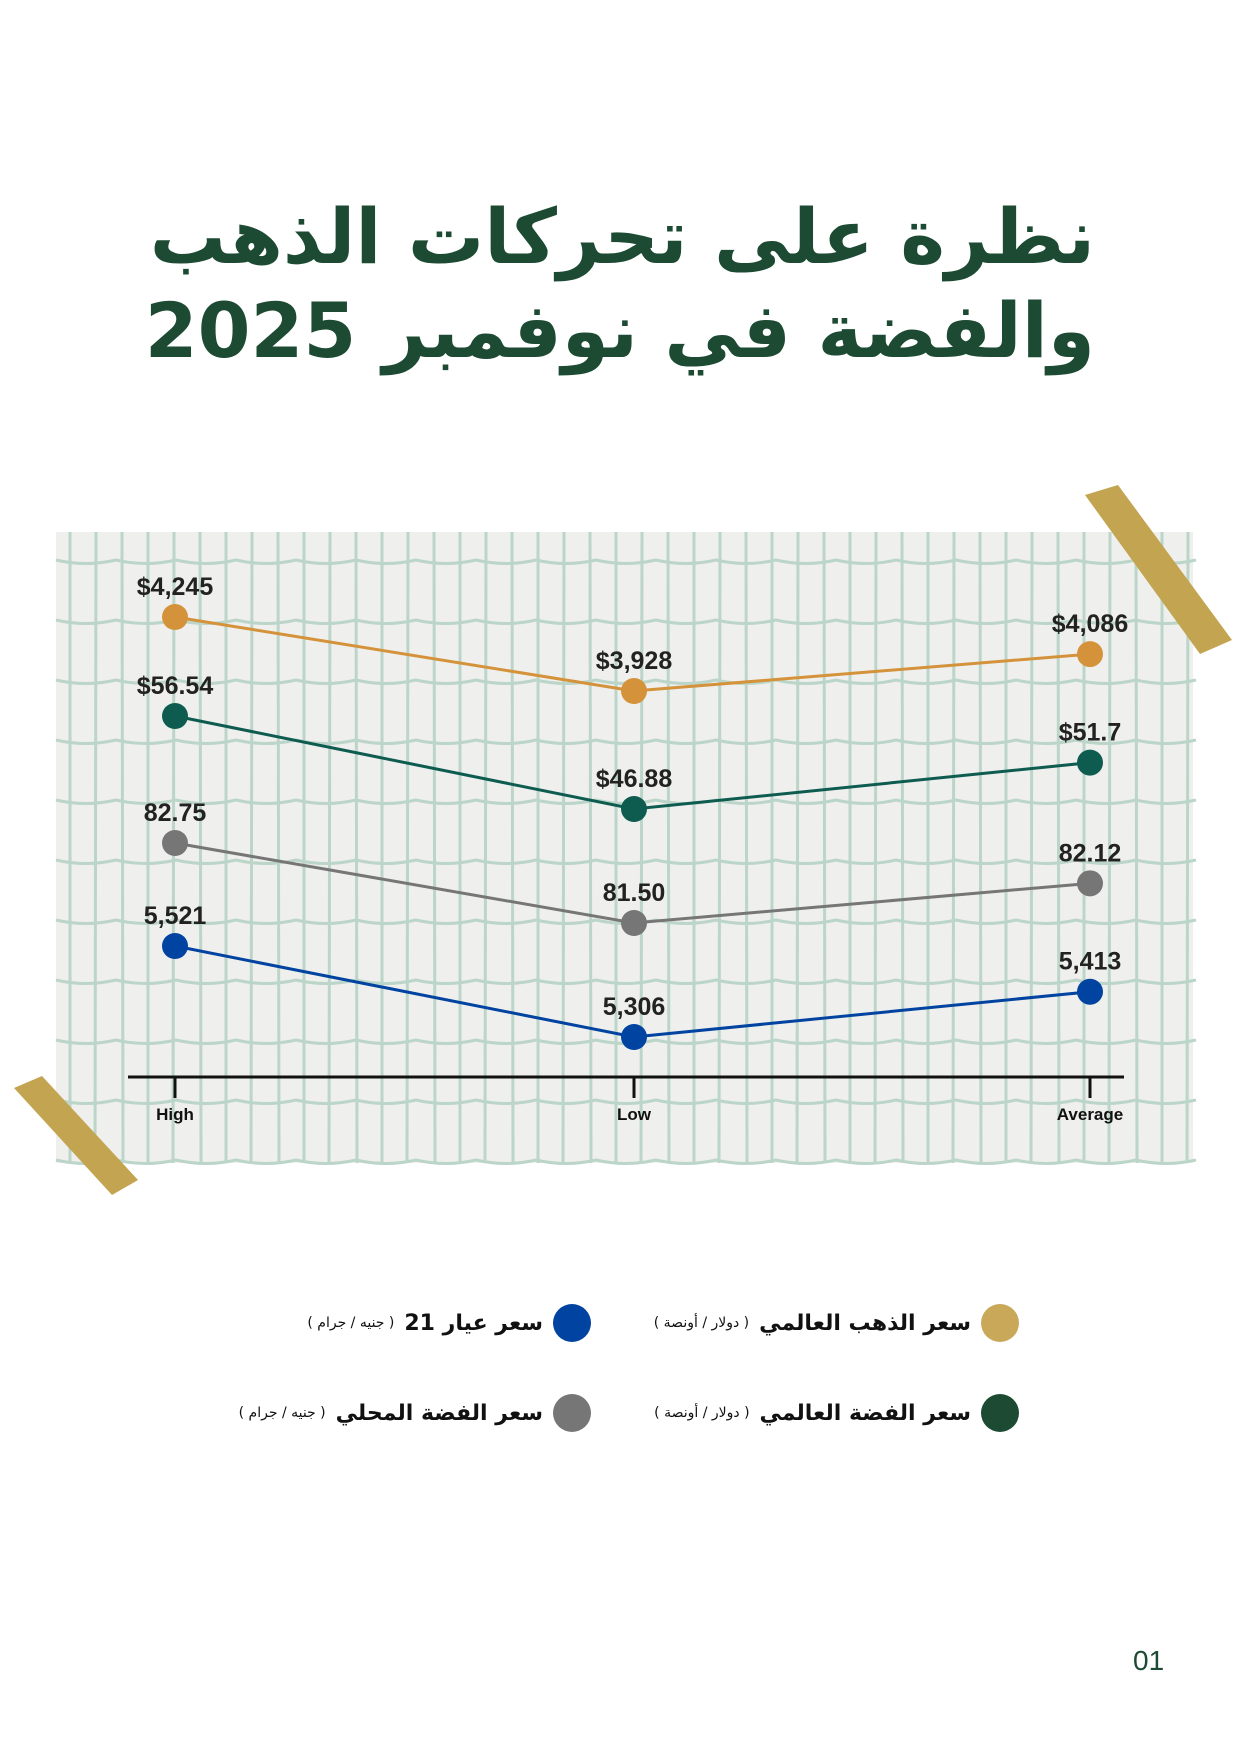 The image size is (1241, 1755). What do you see at coordinates (634, 661) in the screenshot?
I see `data-label: $3,928` at bounding box center [634, 661].